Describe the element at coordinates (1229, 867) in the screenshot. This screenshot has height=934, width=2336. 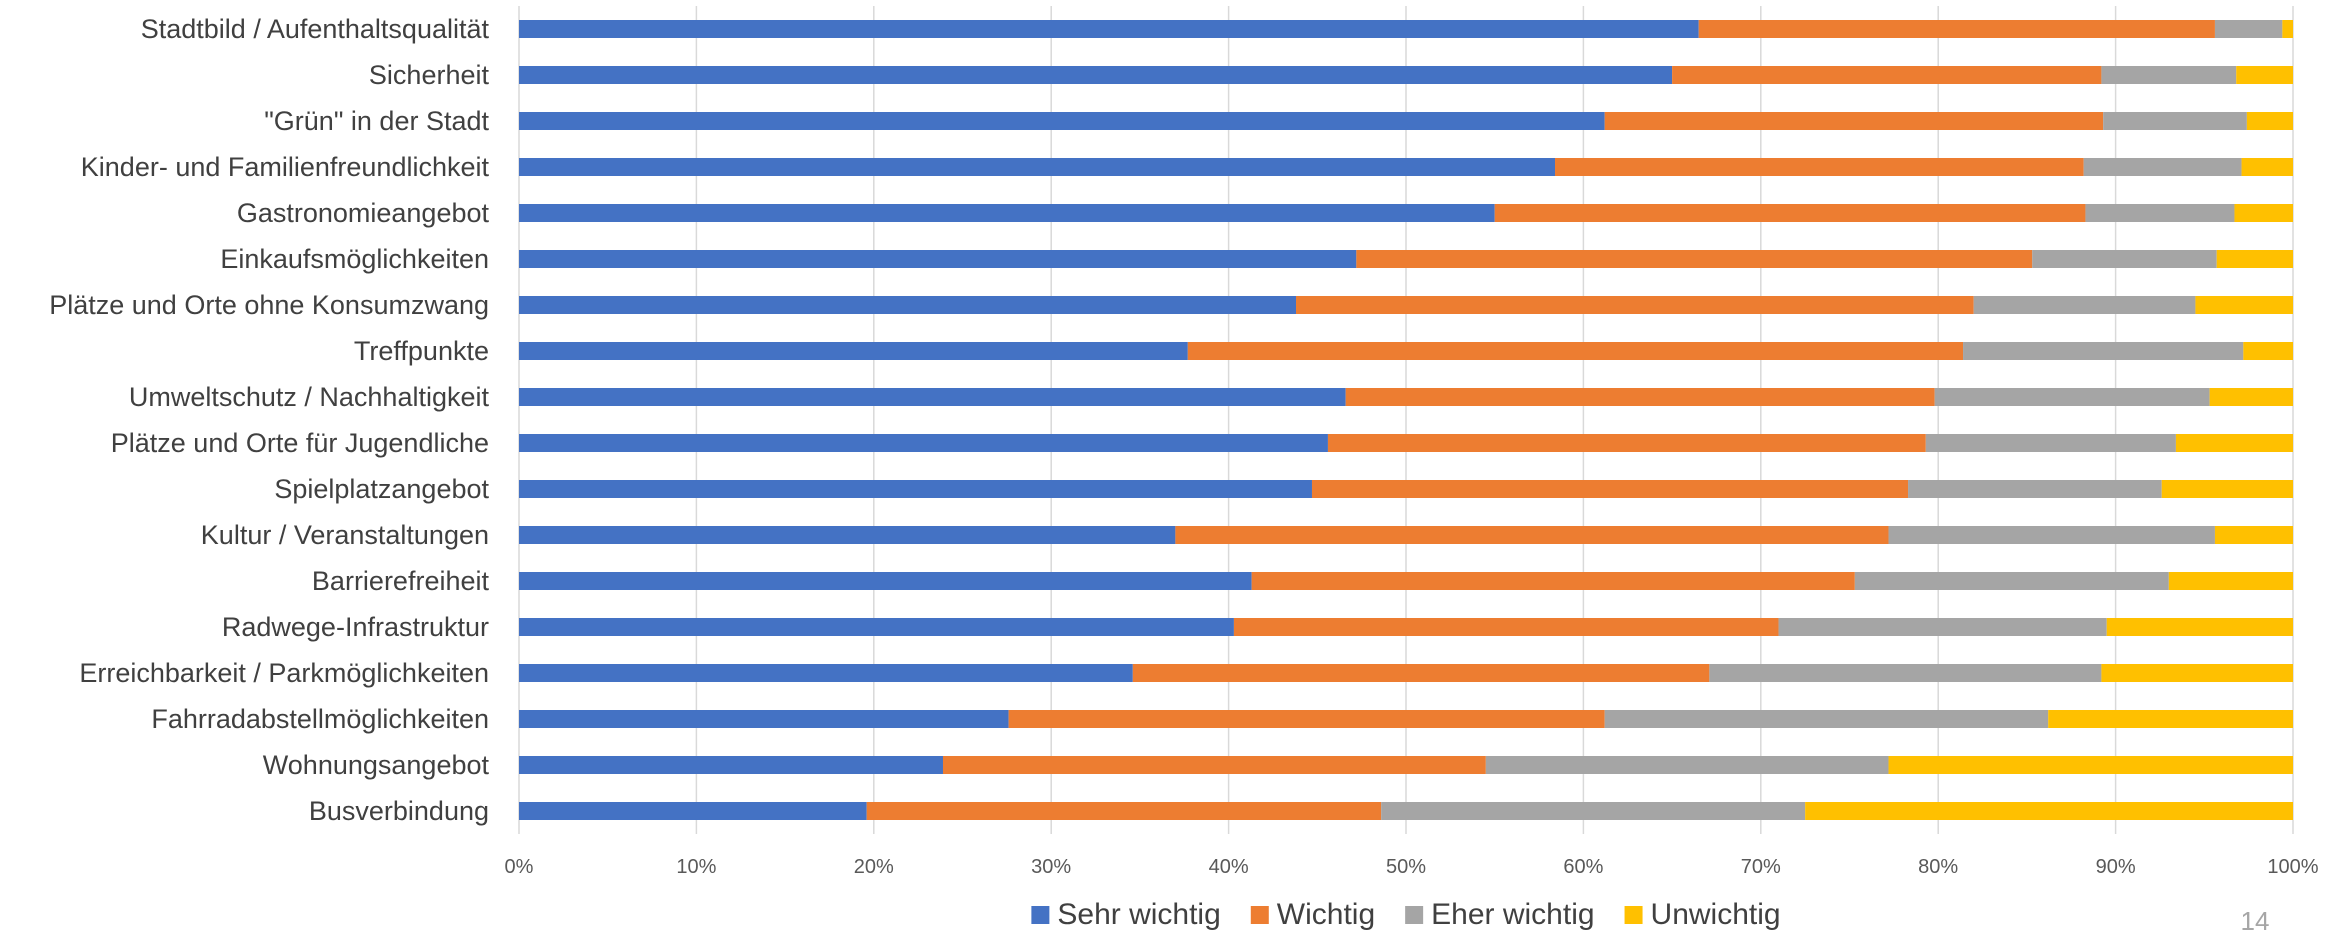
I see `x-tick-label: 40%` at that location.